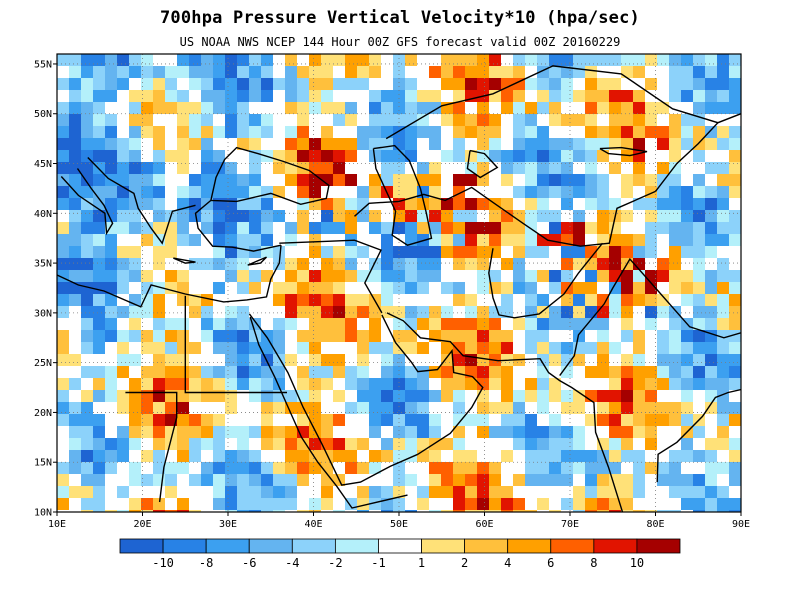 Image resolution: width=800 pixels, height=600 pixels. Describe the element at coordinates (43, 214) in the screenshot. I see `lat-tick-label: 40N` at that location.